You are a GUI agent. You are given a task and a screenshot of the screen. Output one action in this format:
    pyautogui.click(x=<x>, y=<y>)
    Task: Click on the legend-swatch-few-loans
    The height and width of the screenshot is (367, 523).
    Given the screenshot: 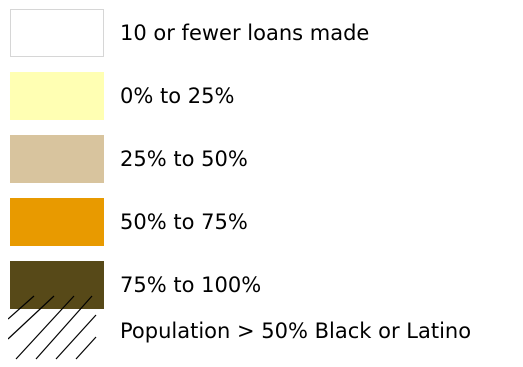 What is the action you would take?
    pyautogui.click(x=57, y=33)
    